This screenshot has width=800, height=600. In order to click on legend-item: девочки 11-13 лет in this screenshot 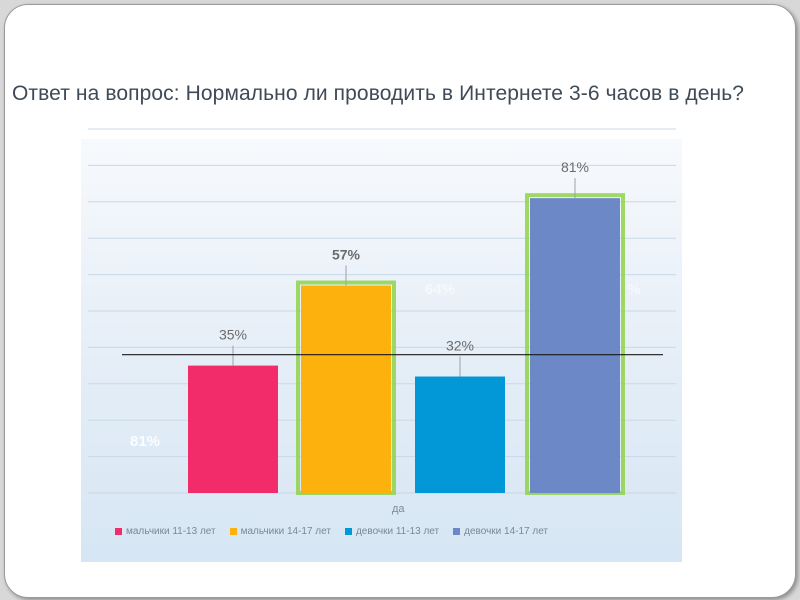, I will do `click(392, 531)`.